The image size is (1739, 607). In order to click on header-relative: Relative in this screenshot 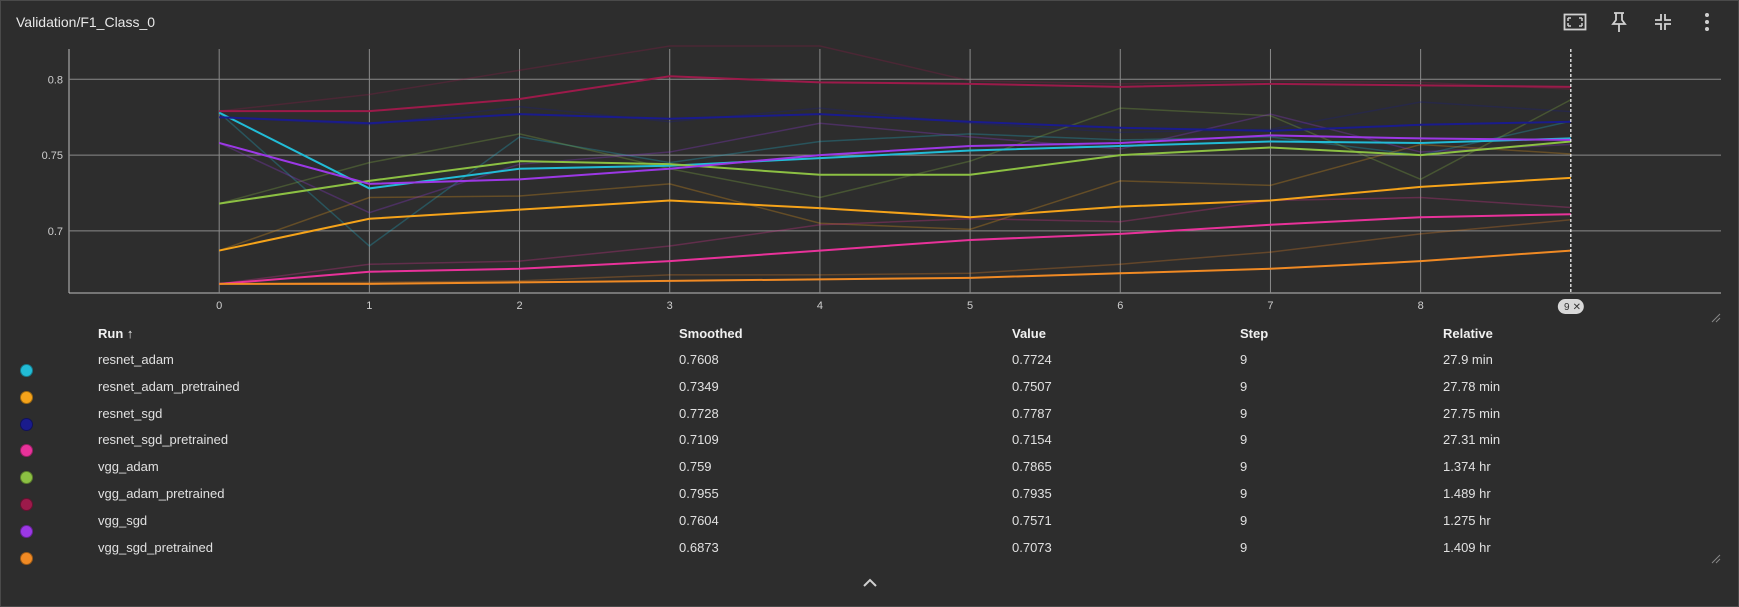, I will do `click(1468, 333)`.